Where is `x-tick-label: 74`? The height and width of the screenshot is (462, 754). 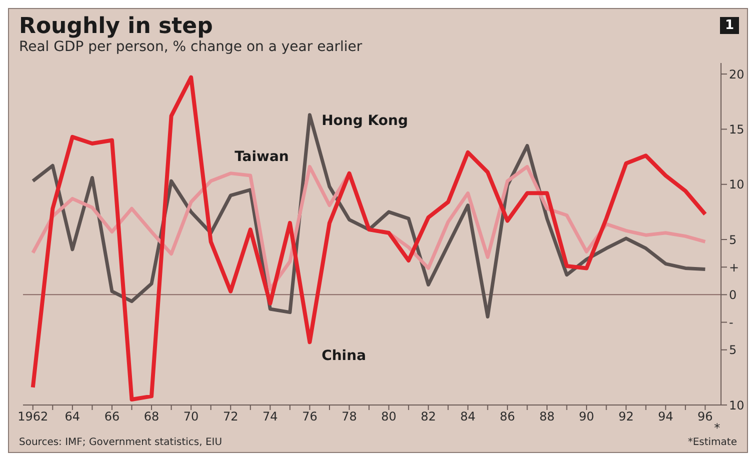
x-tick-label: 74 is located at coordinates (270, 417).